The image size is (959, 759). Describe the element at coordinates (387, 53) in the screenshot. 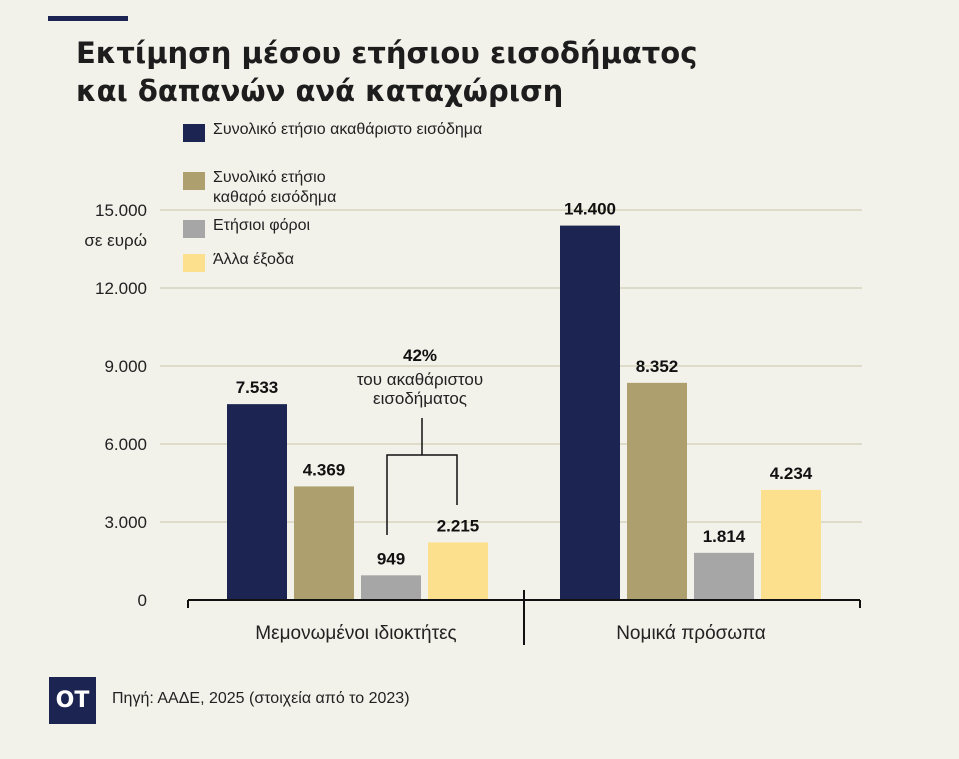

I see `title-line-1: Εκτίμηση μέσου ετήσιου εισοδήματος` at that location.